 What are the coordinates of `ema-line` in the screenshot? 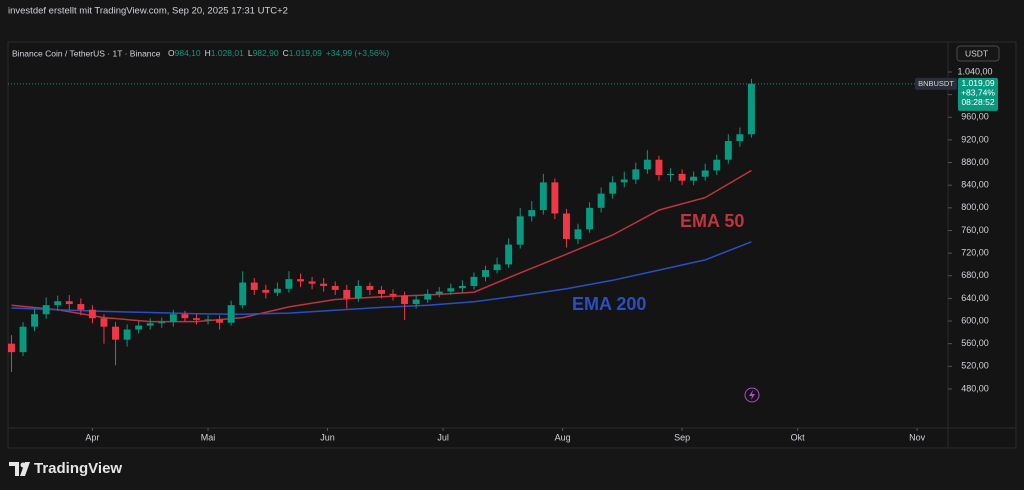 It's located at (381, 278).